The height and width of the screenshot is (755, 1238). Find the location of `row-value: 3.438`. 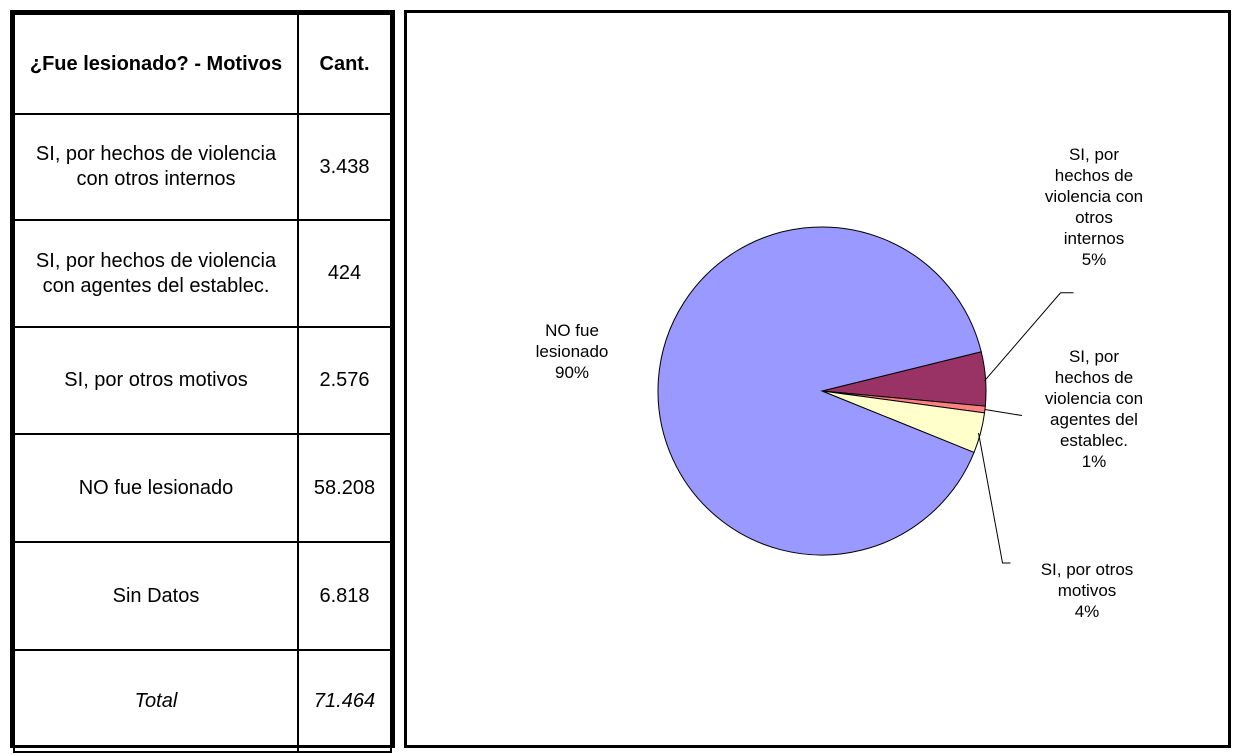

row-value: 3.438 is located at coordinates (344, 167).